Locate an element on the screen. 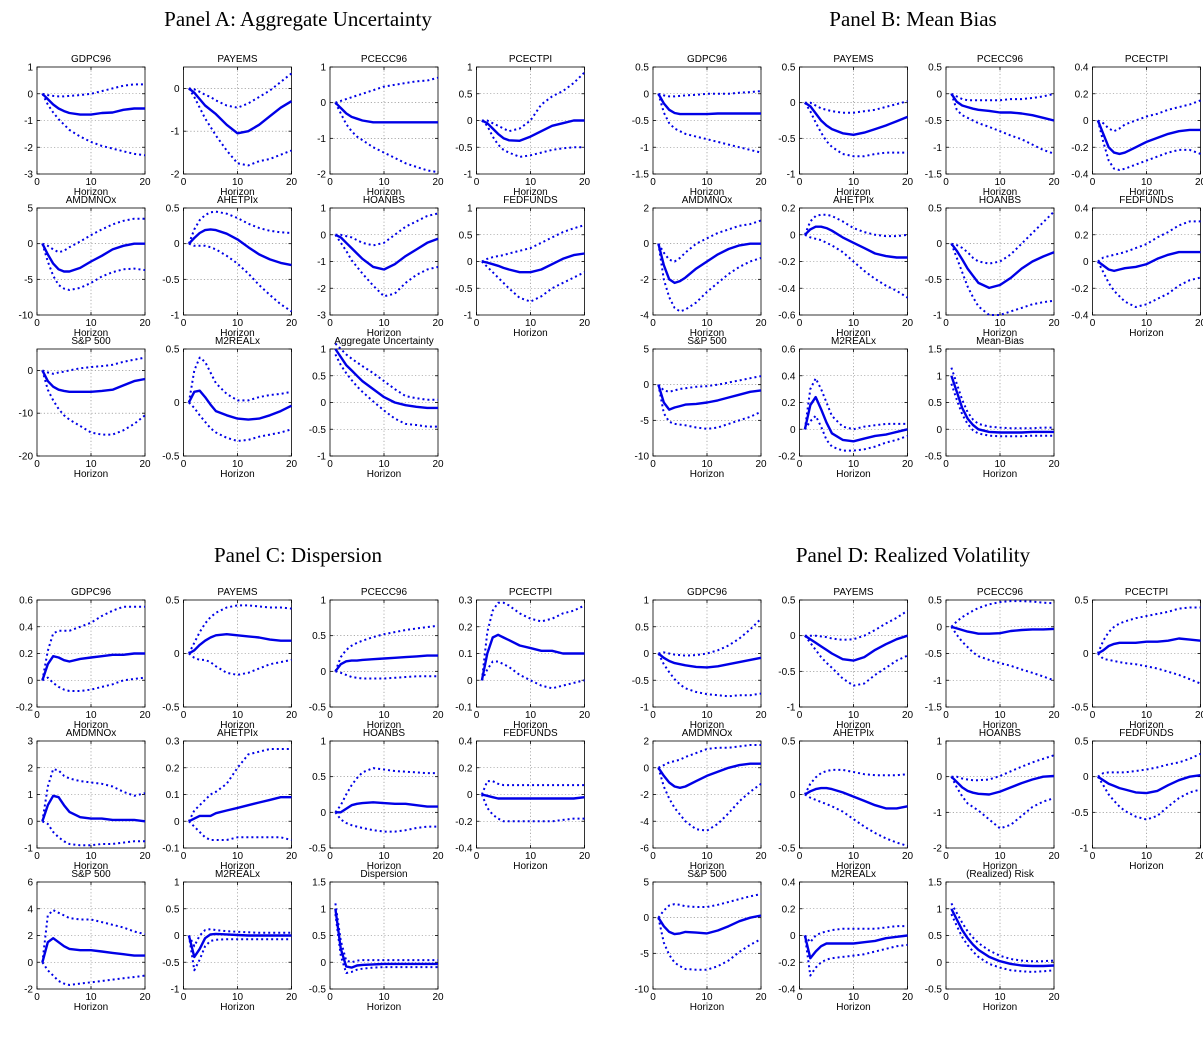 The width and height of the screenshot is (1203, 1061). subplot: PCECTPI -0.4 -0.2 0 0.2 0.4 0 10 20 Horizon is located at coordinates (1137, 126).